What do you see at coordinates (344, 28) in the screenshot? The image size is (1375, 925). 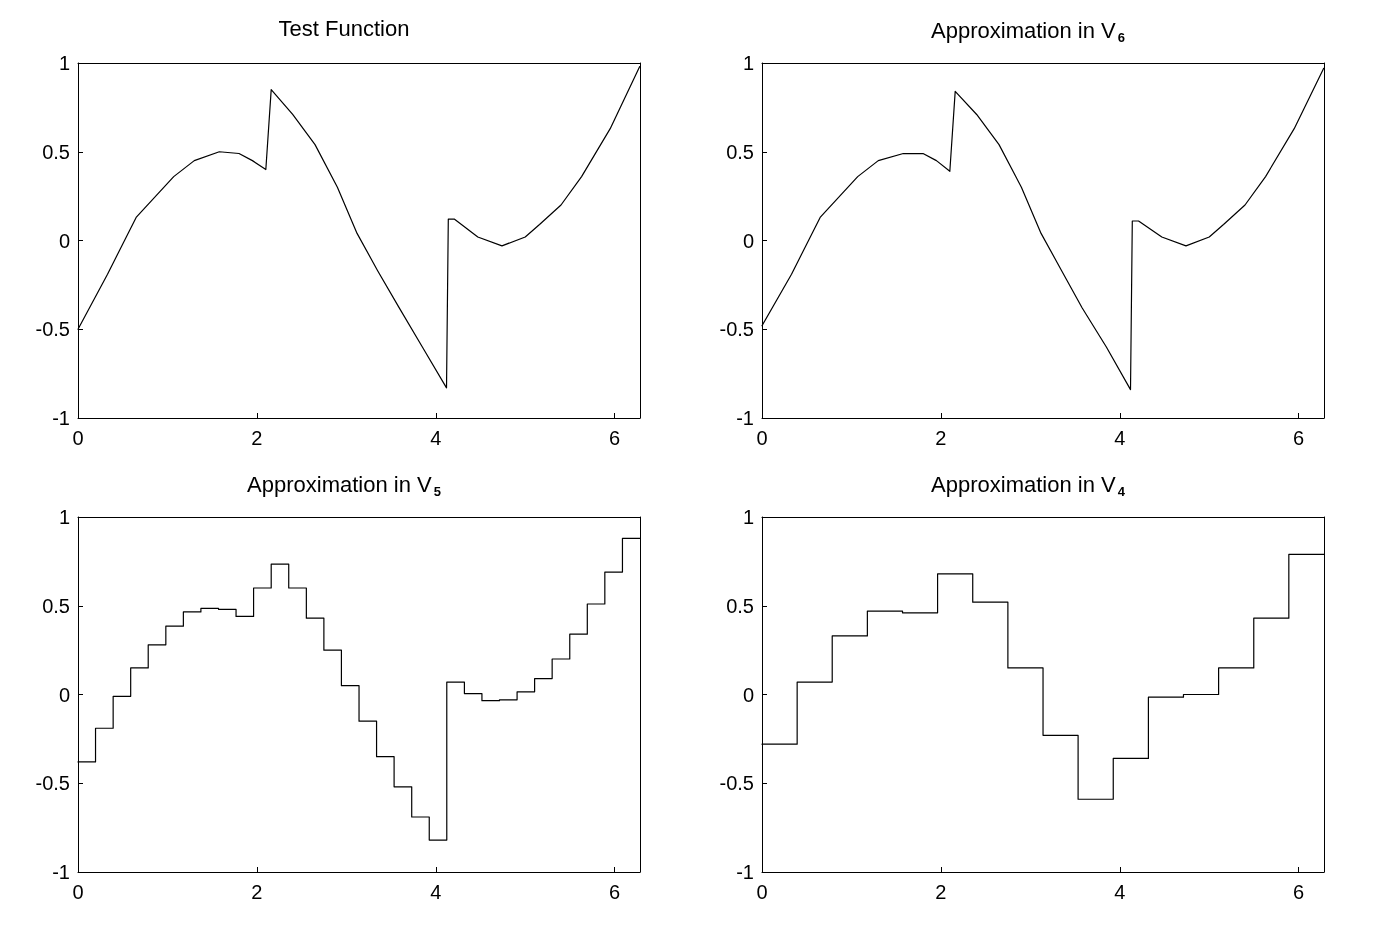 I see `chart-title: Test Function` at bounding box center [344, 28].